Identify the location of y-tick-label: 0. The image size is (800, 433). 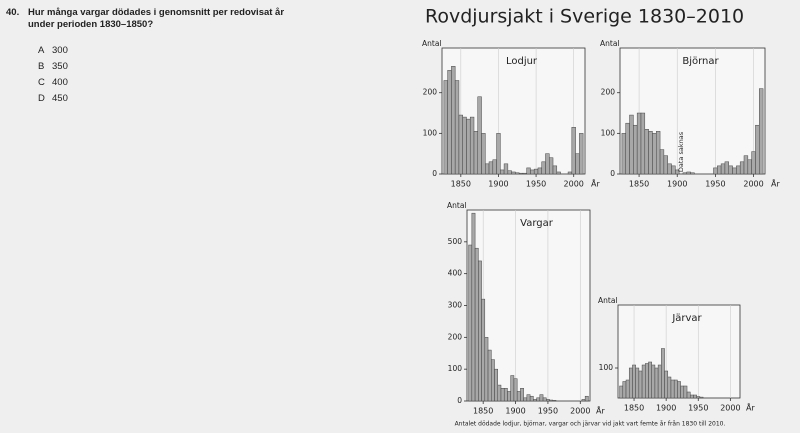
(612, 173).